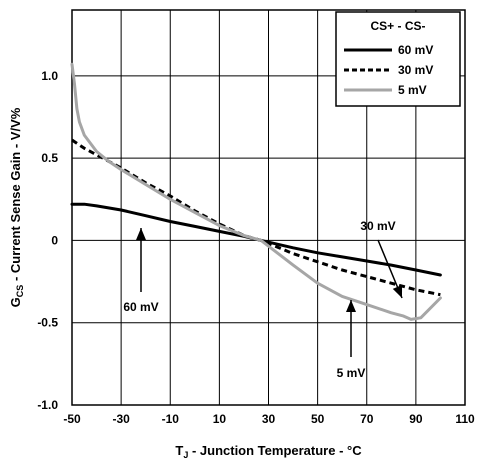 This screenshot has width=482, height=466. I want to click on x-tick-labels: -50 -30 -10 10 30 50 70 90 110, so click(269, 419).